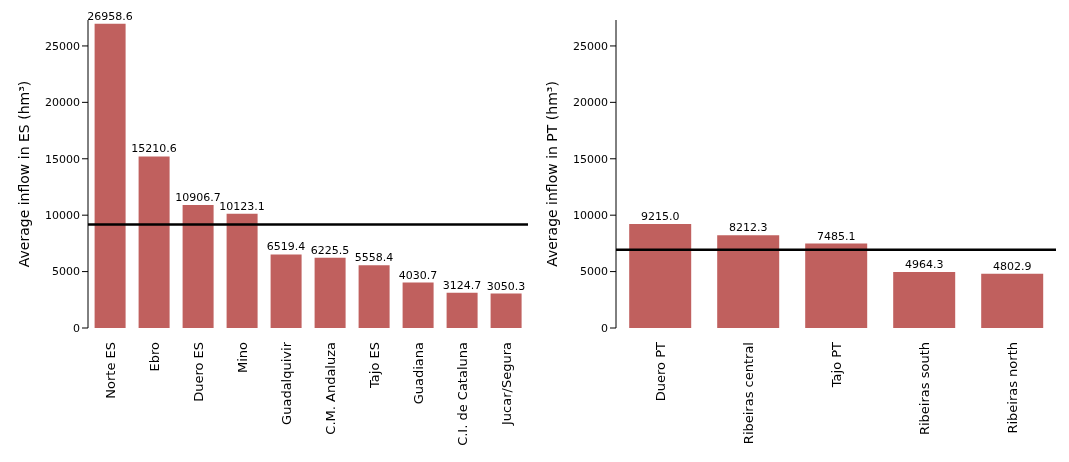 The width and height of the screenshot is (1069, 462). Describe the element at coordinates (286, 247) in the screenshot. I see `data-label: 6519.4` at that location.